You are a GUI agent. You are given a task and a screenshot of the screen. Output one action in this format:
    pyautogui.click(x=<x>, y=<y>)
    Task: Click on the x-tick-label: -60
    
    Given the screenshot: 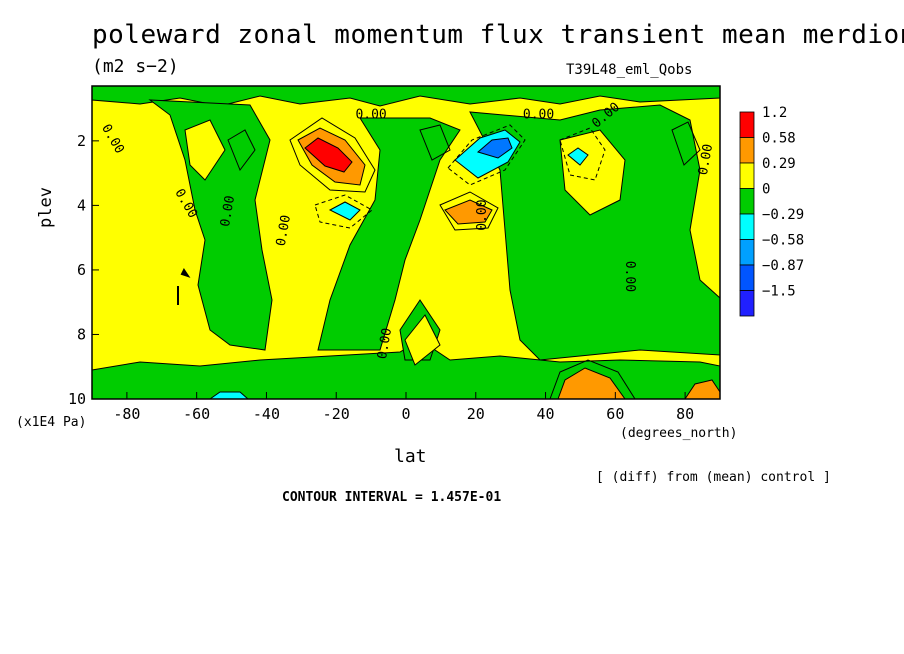 What is the action you would take?
    pyautogui.click(x=196, y=414)
    